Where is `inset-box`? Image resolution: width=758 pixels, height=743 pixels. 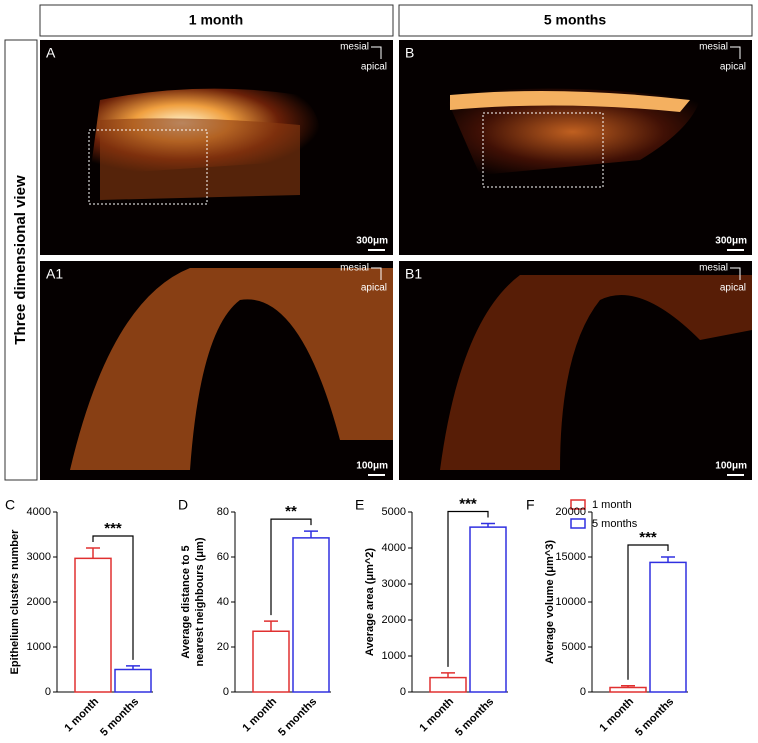 inset-box is located at coordinates (543, 150).